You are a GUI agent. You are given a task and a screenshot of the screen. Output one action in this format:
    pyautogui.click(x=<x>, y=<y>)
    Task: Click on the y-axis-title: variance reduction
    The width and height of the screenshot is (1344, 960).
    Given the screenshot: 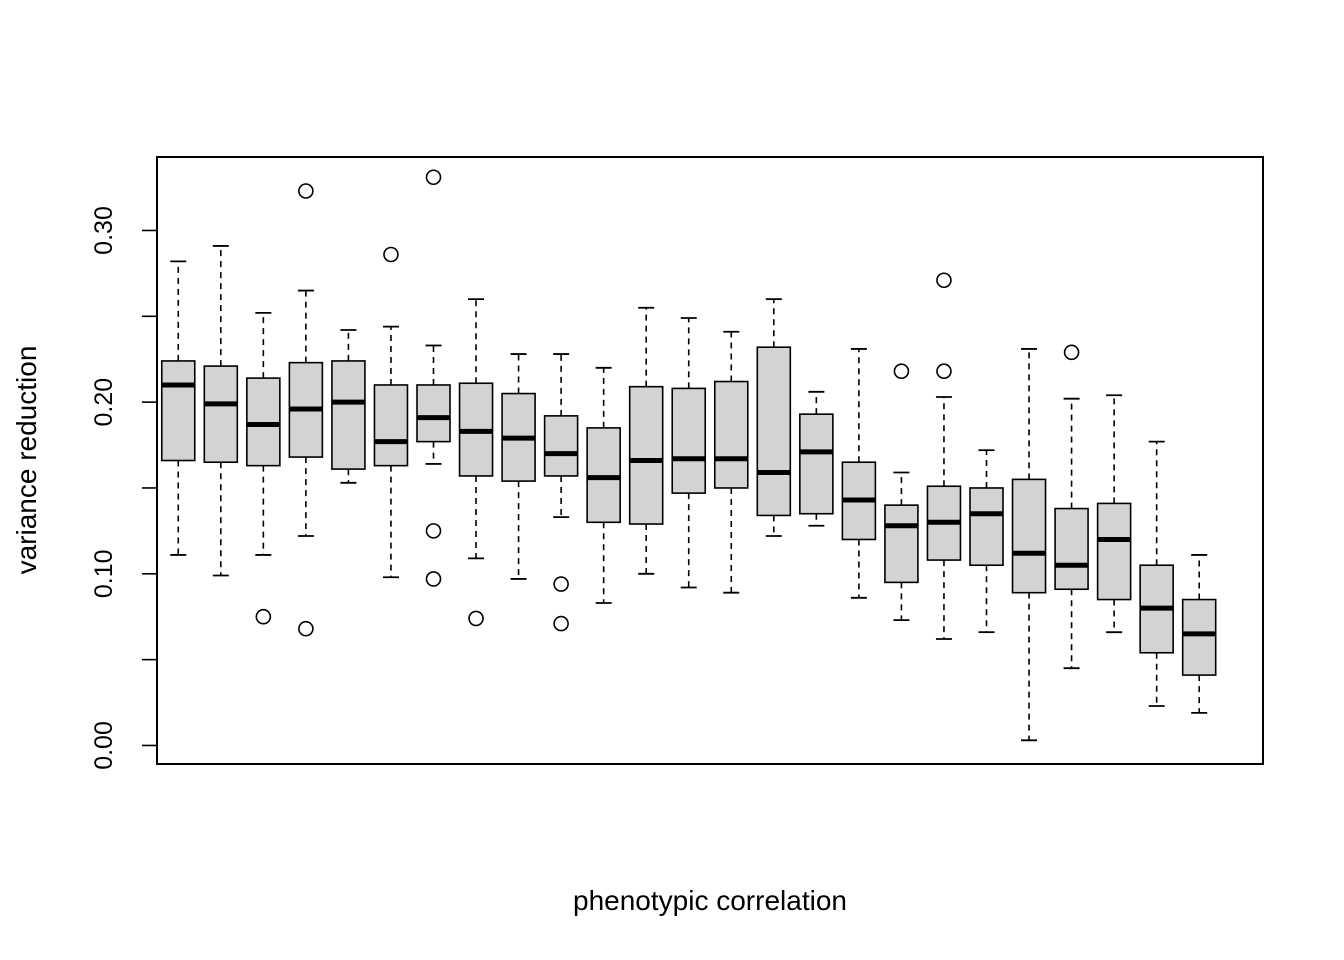 What is the action you would take?
    pyautogui.click(x=26, y=460)
    